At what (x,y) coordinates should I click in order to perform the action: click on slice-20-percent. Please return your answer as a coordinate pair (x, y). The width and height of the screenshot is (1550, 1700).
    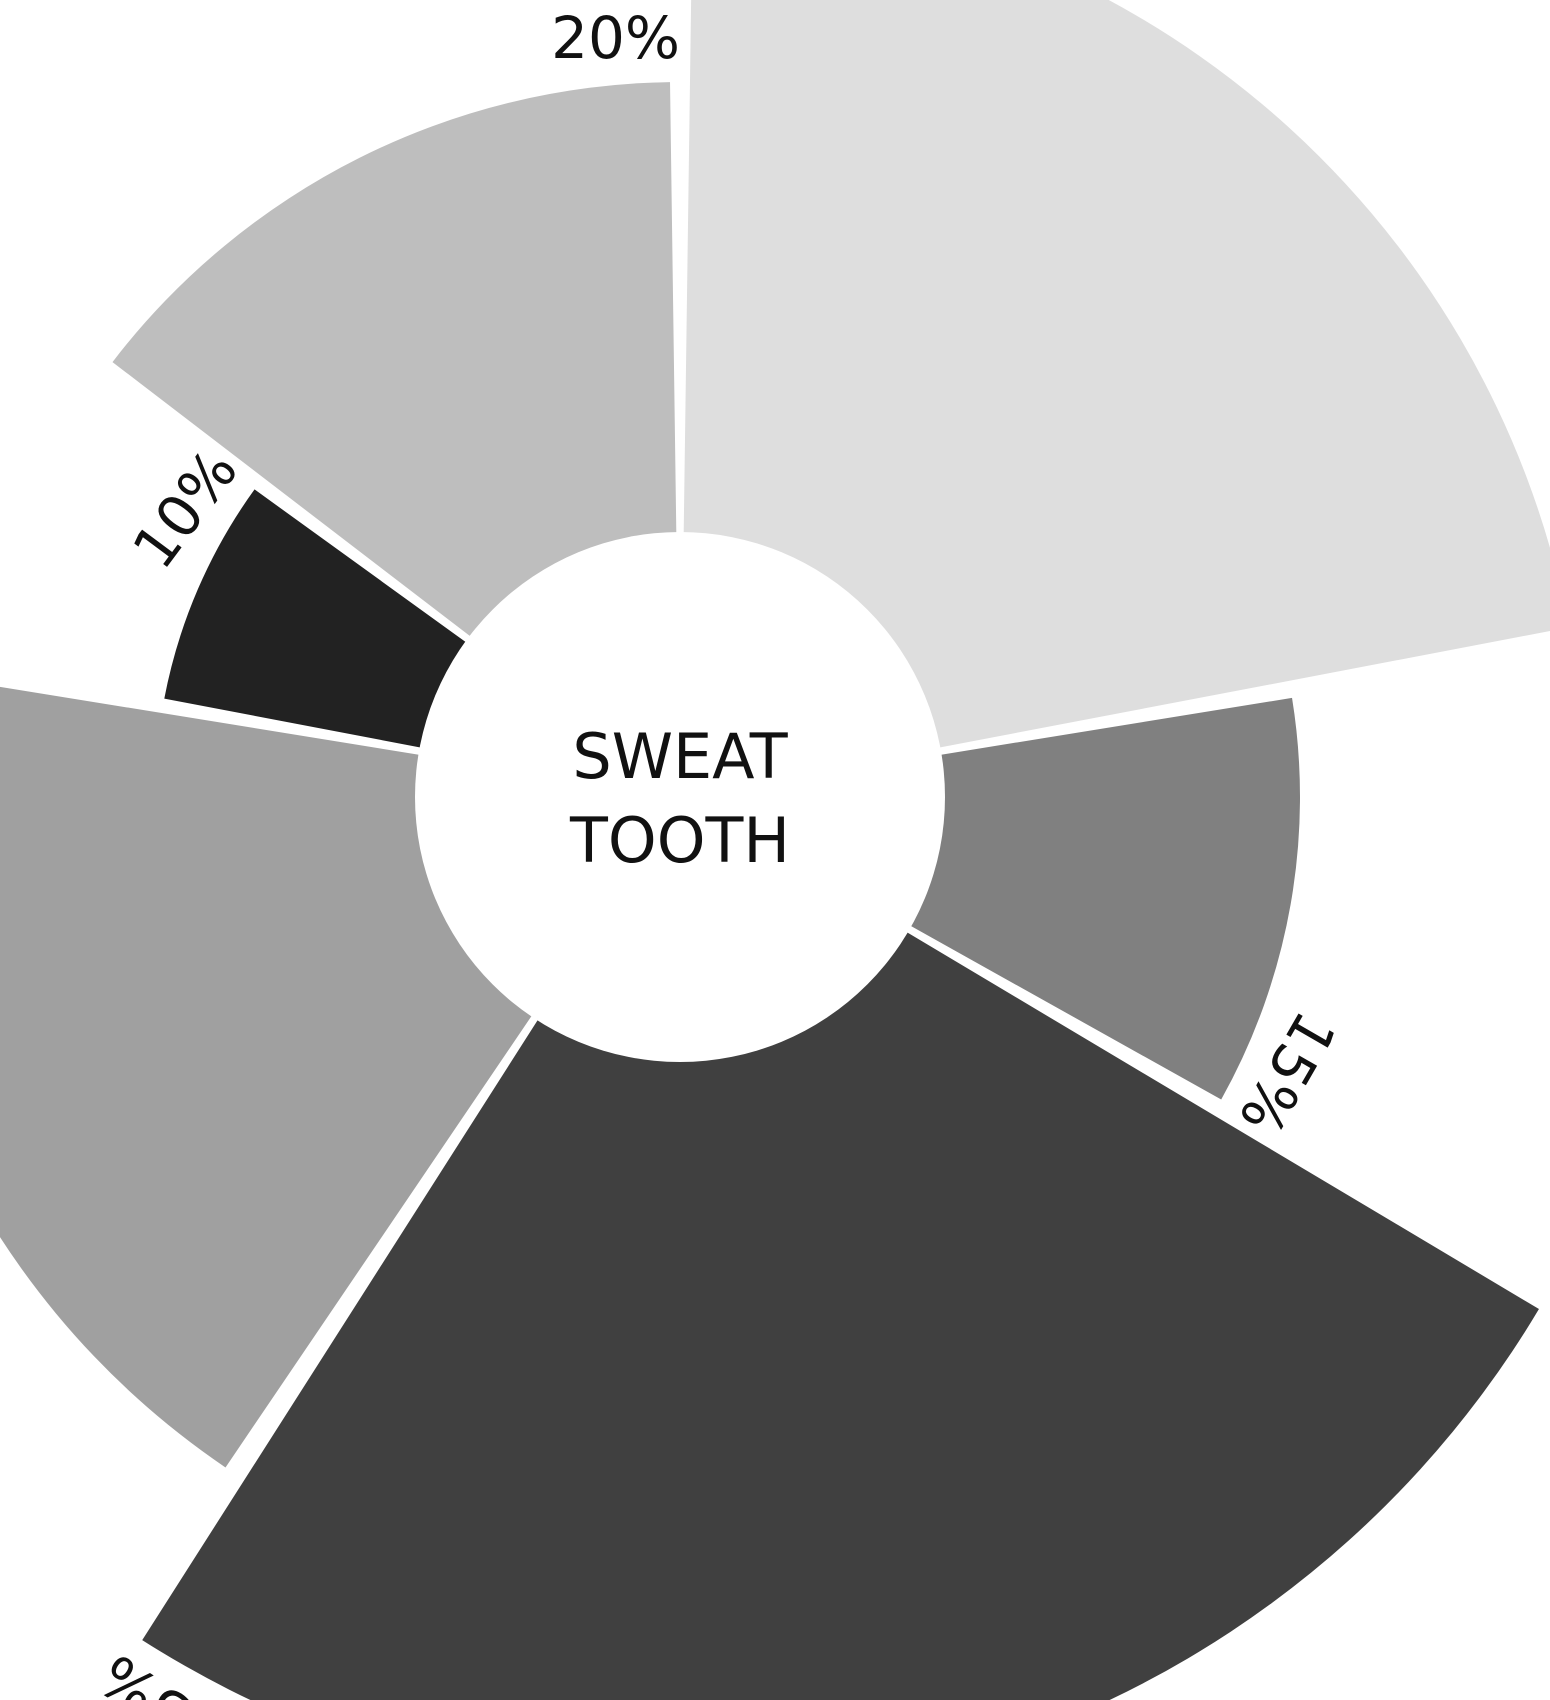
    Looking at the image, I should click on (394, 360).